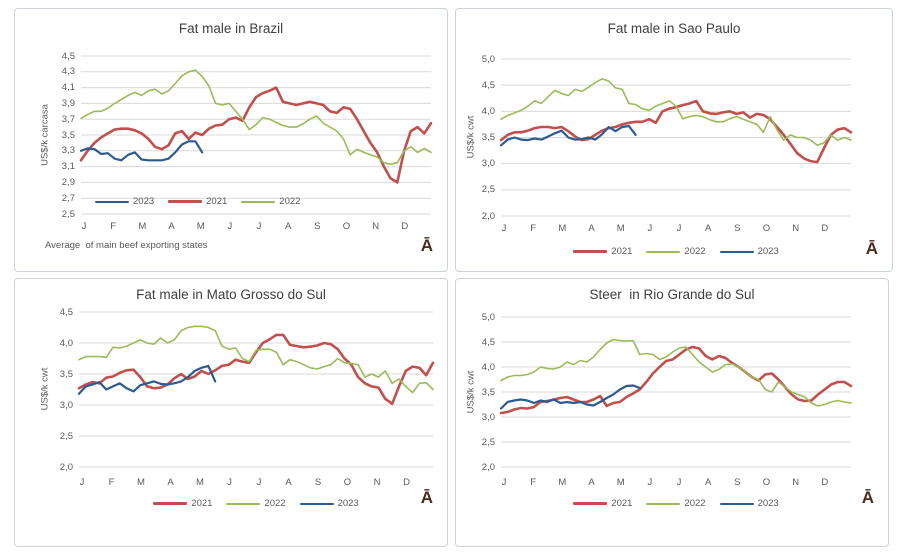  I want to click on chart-title: Fat male in Brazil, so click(231, 28).